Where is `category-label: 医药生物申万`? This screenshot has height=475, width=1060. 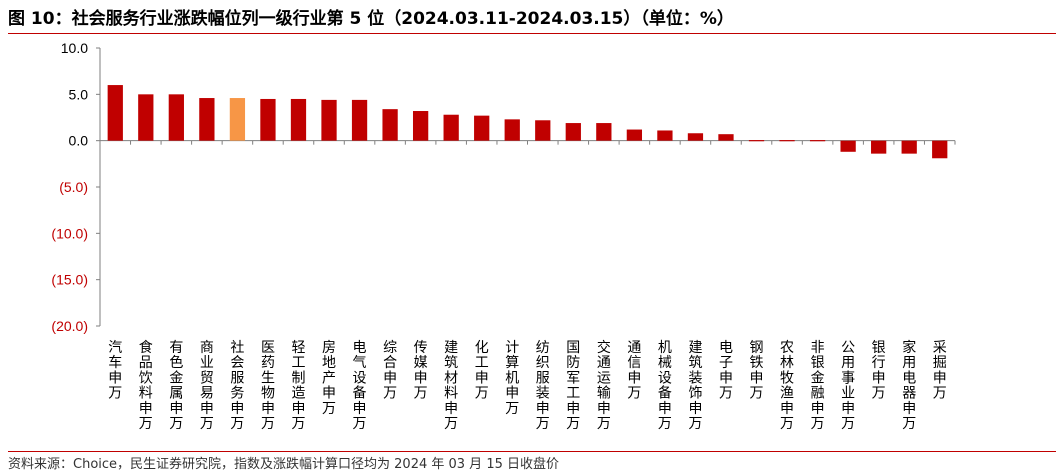
category-label: 医药生物申万 is located at coordinates (268, 386).